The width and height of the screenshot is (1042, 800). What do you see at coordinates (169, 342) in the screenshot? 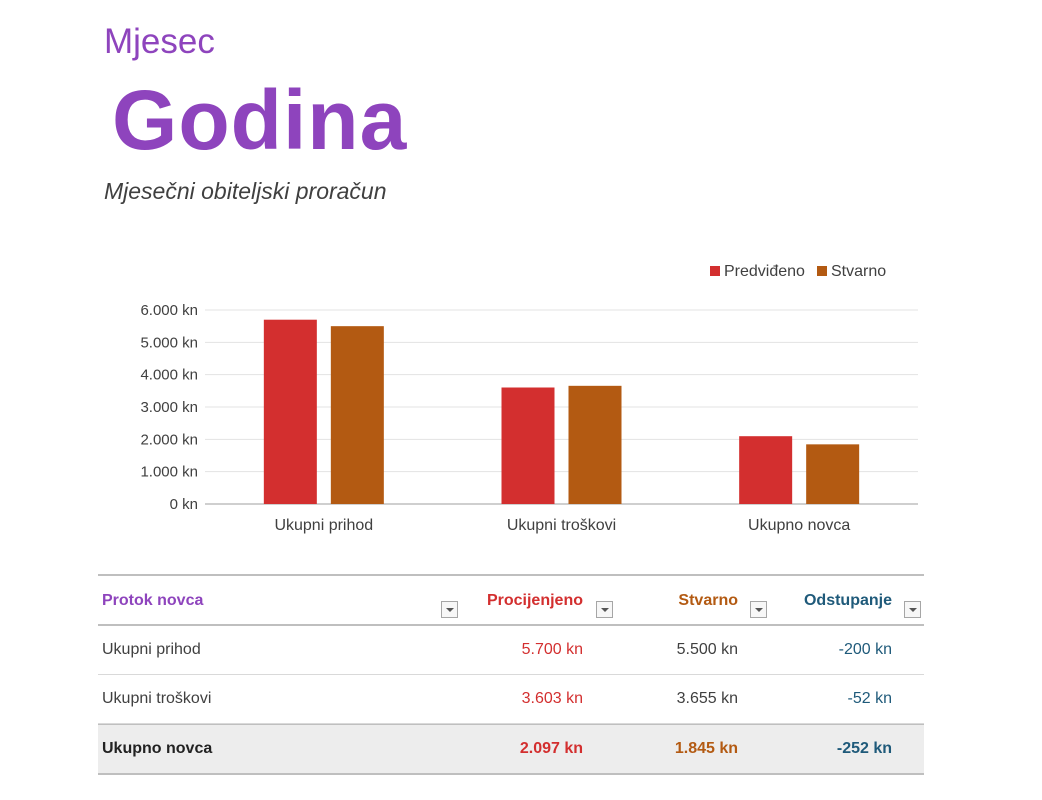
I see `y-tick-label: 5.000 kn` at bounding box center [169, 342].